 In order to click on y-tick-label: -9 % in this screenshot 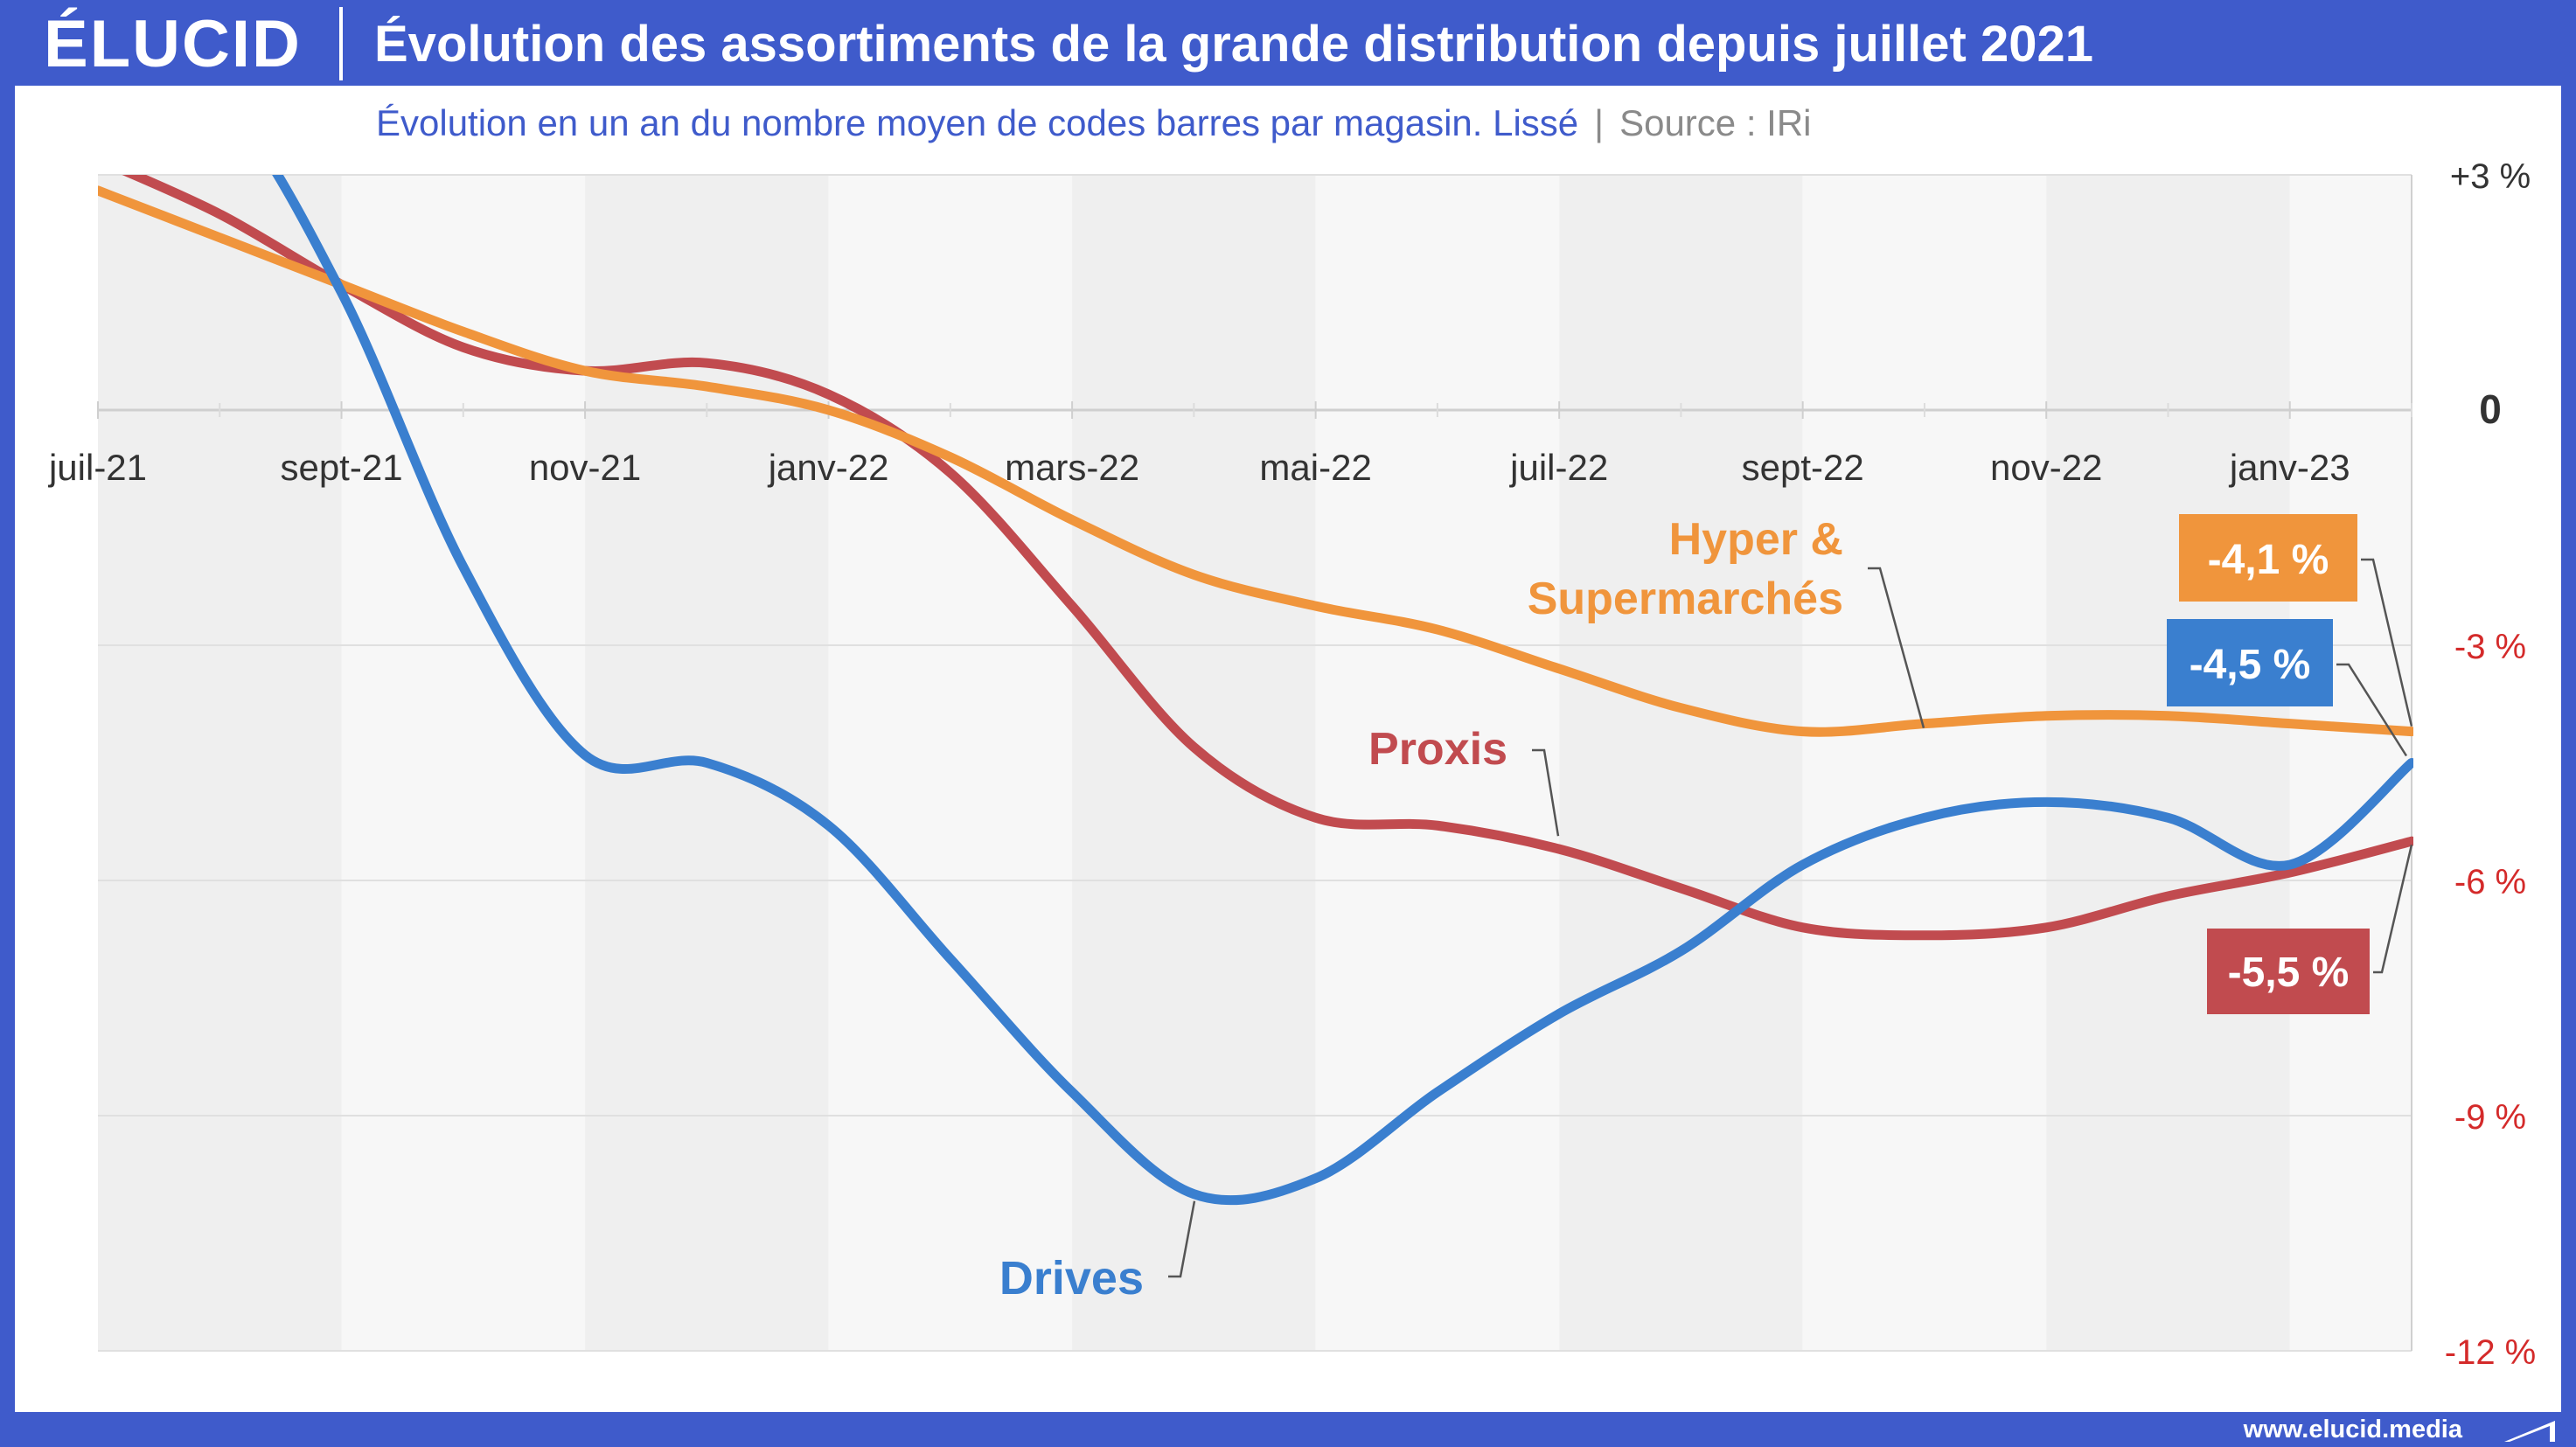, I will do `click(2490, 1117)`.